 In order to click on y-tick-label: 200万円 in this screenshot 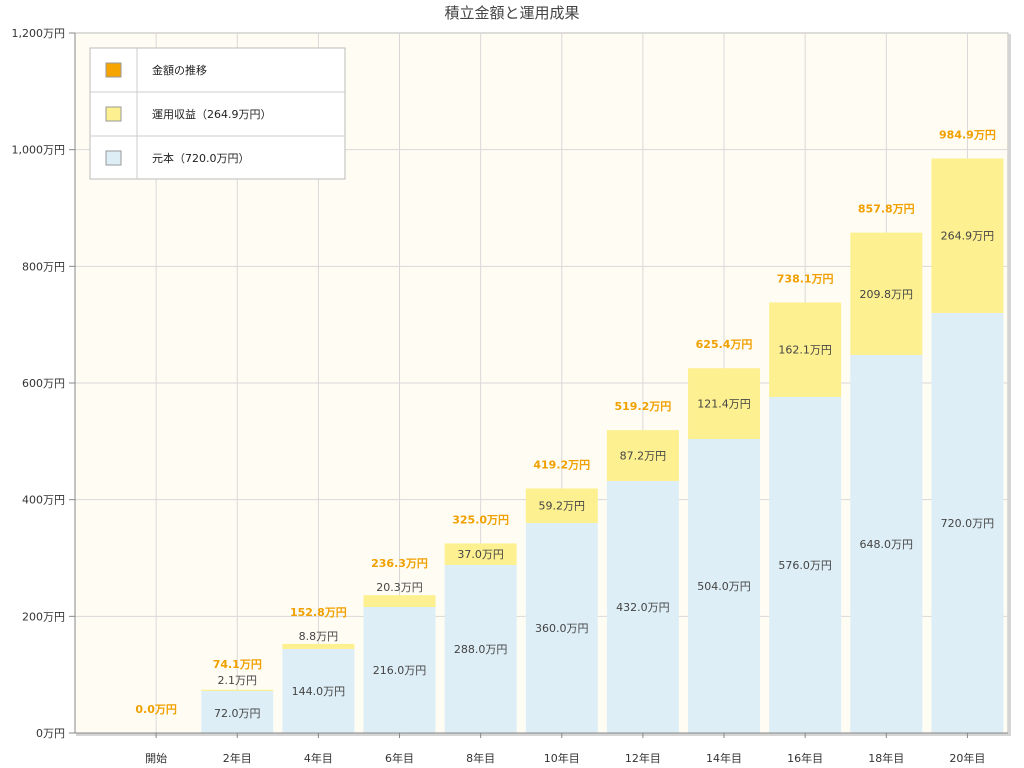, I will do `click(43, 616)`.